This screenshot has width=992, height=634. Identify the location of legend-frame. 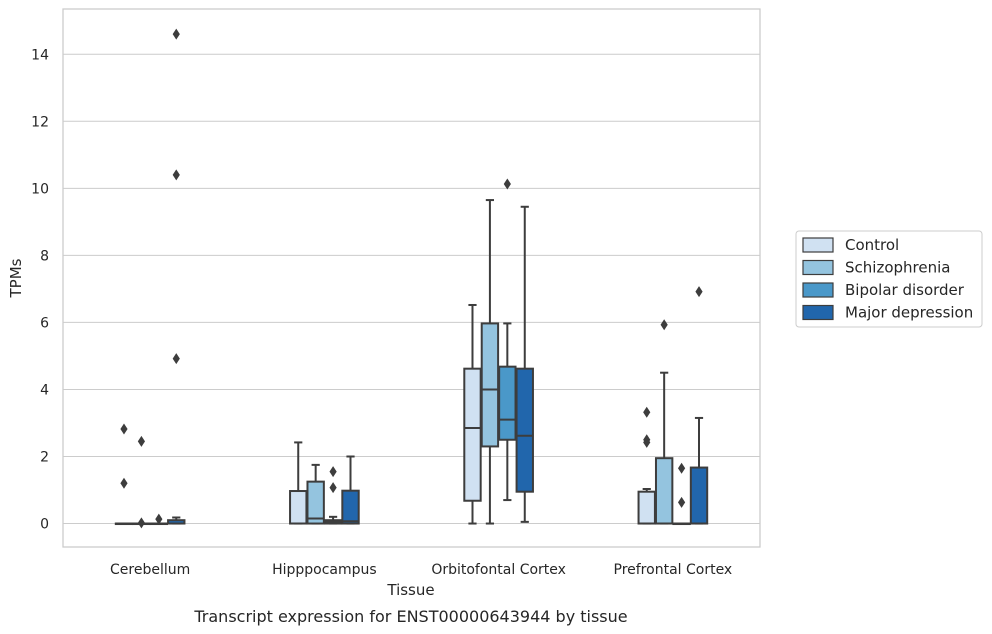
(889, 279).